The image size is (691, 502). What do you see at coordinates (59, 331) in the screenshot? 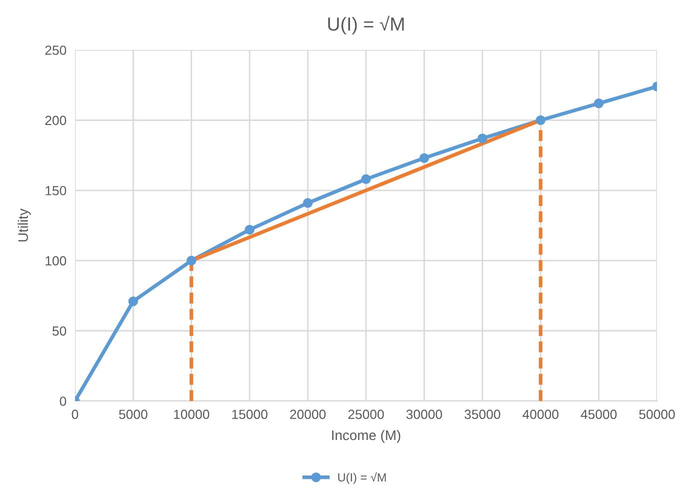
I see `y-tick-label: 50` at bounding box center [59, 331].